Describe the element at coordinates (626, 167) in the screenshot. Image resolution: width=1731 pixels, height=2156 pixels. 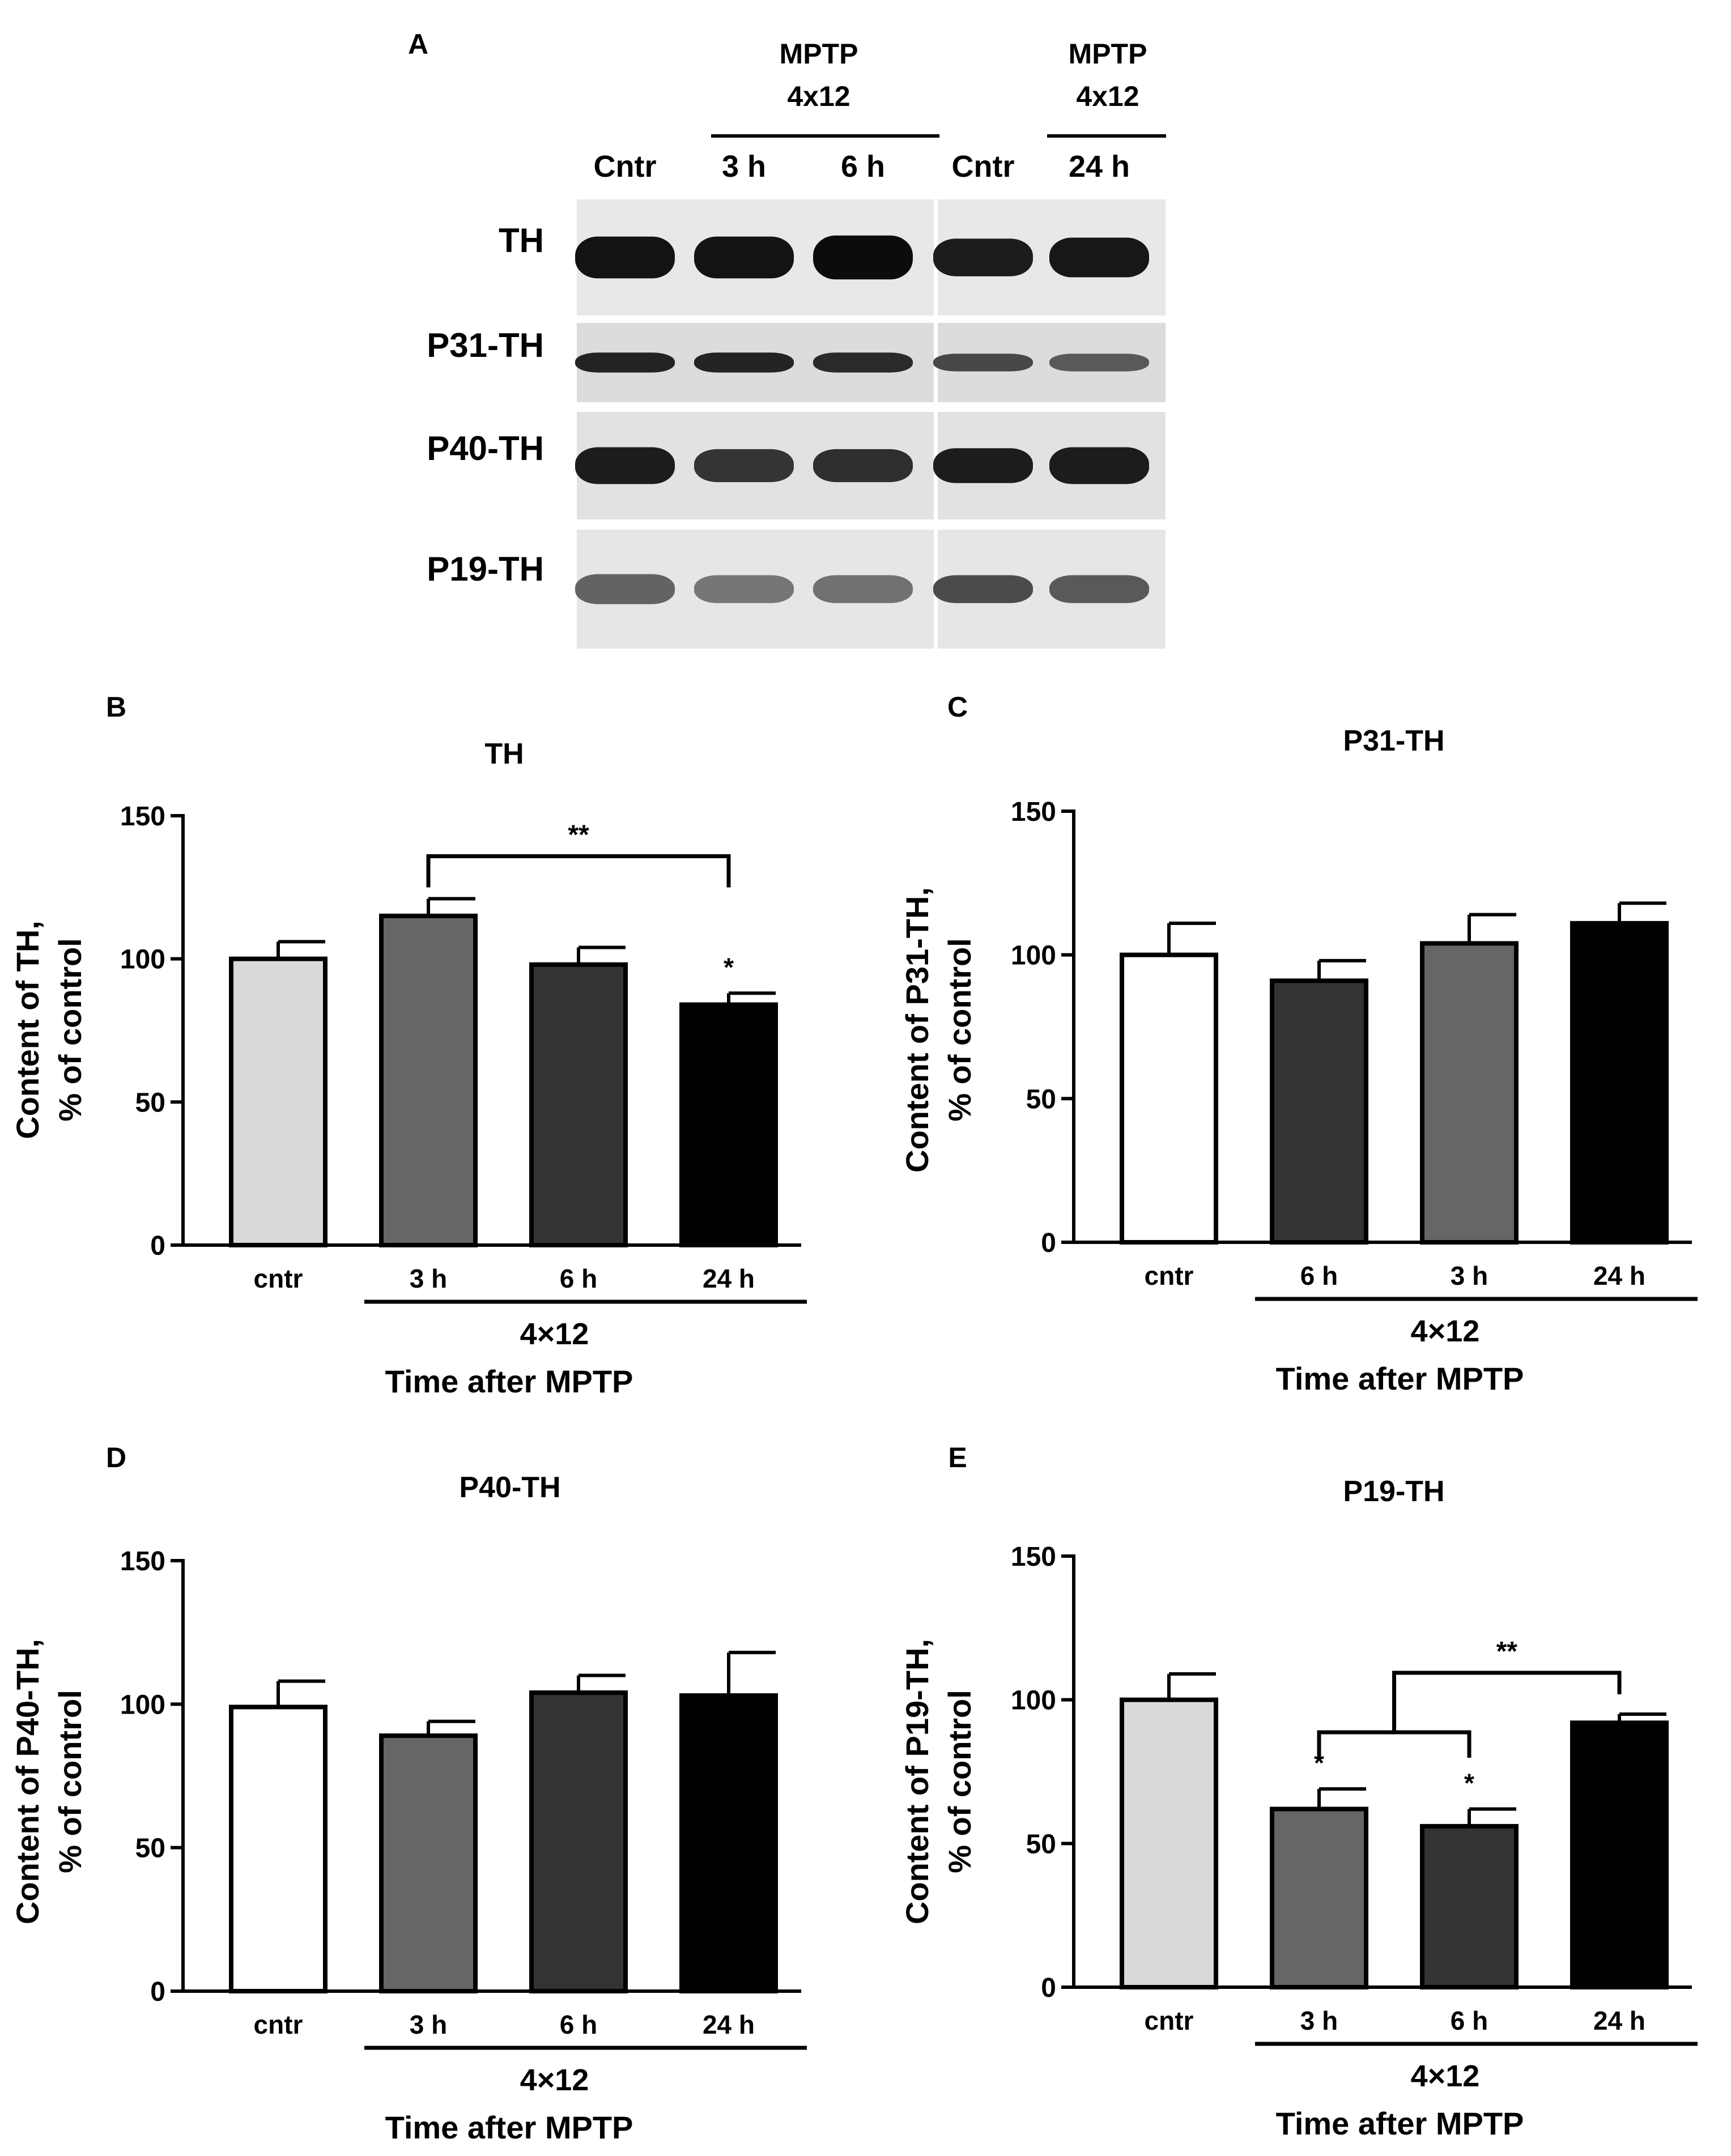
I see `lane-label-0: Cntr` at that location.